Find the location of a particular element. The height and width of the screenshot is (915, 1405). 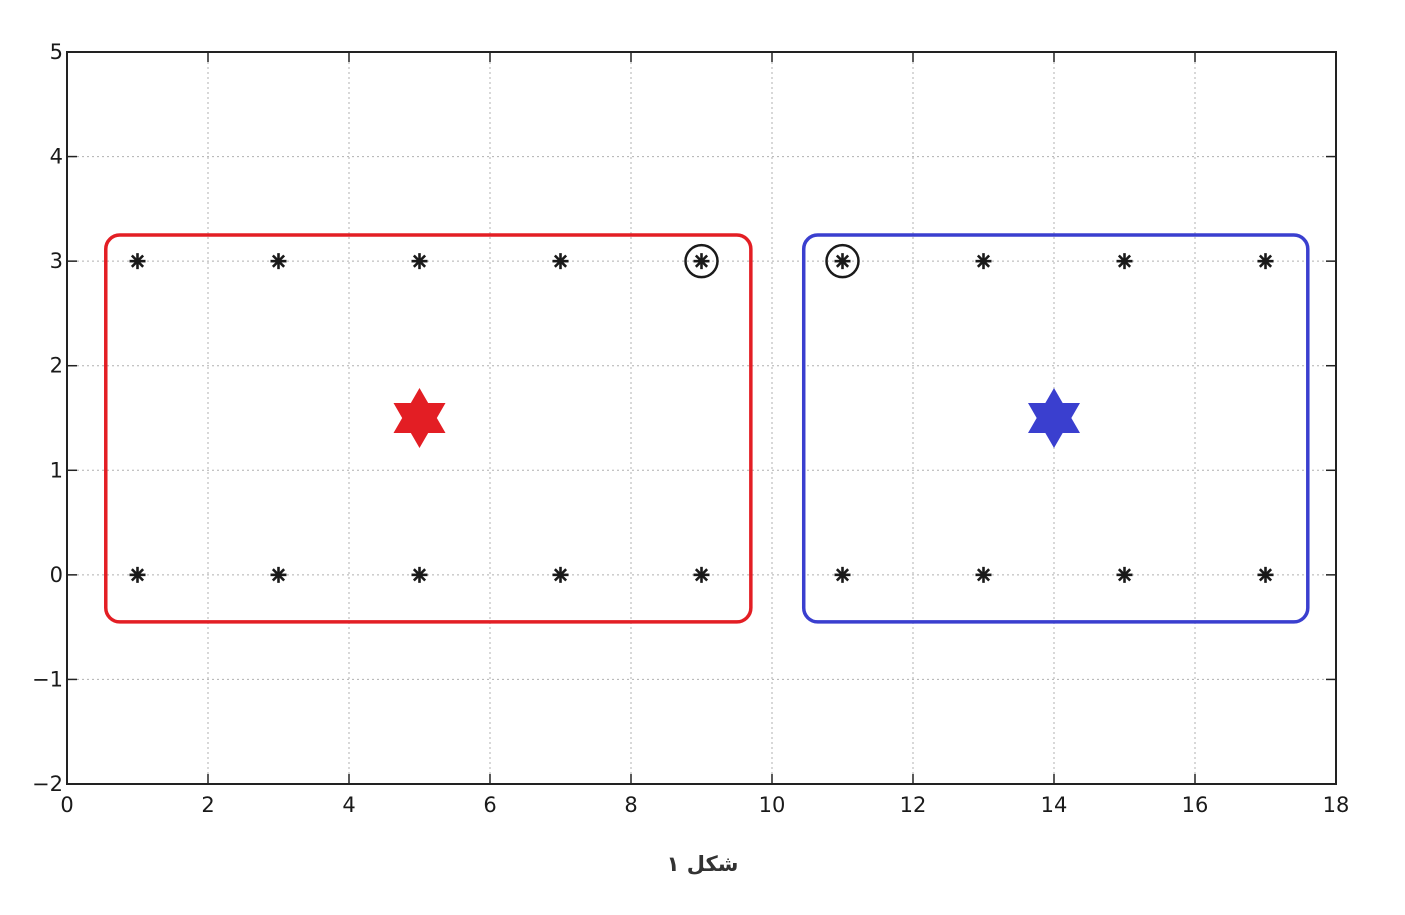

y-tick-labels: −2 −1 0 1 2 3 4 5 is located at coordinates (47, 418).